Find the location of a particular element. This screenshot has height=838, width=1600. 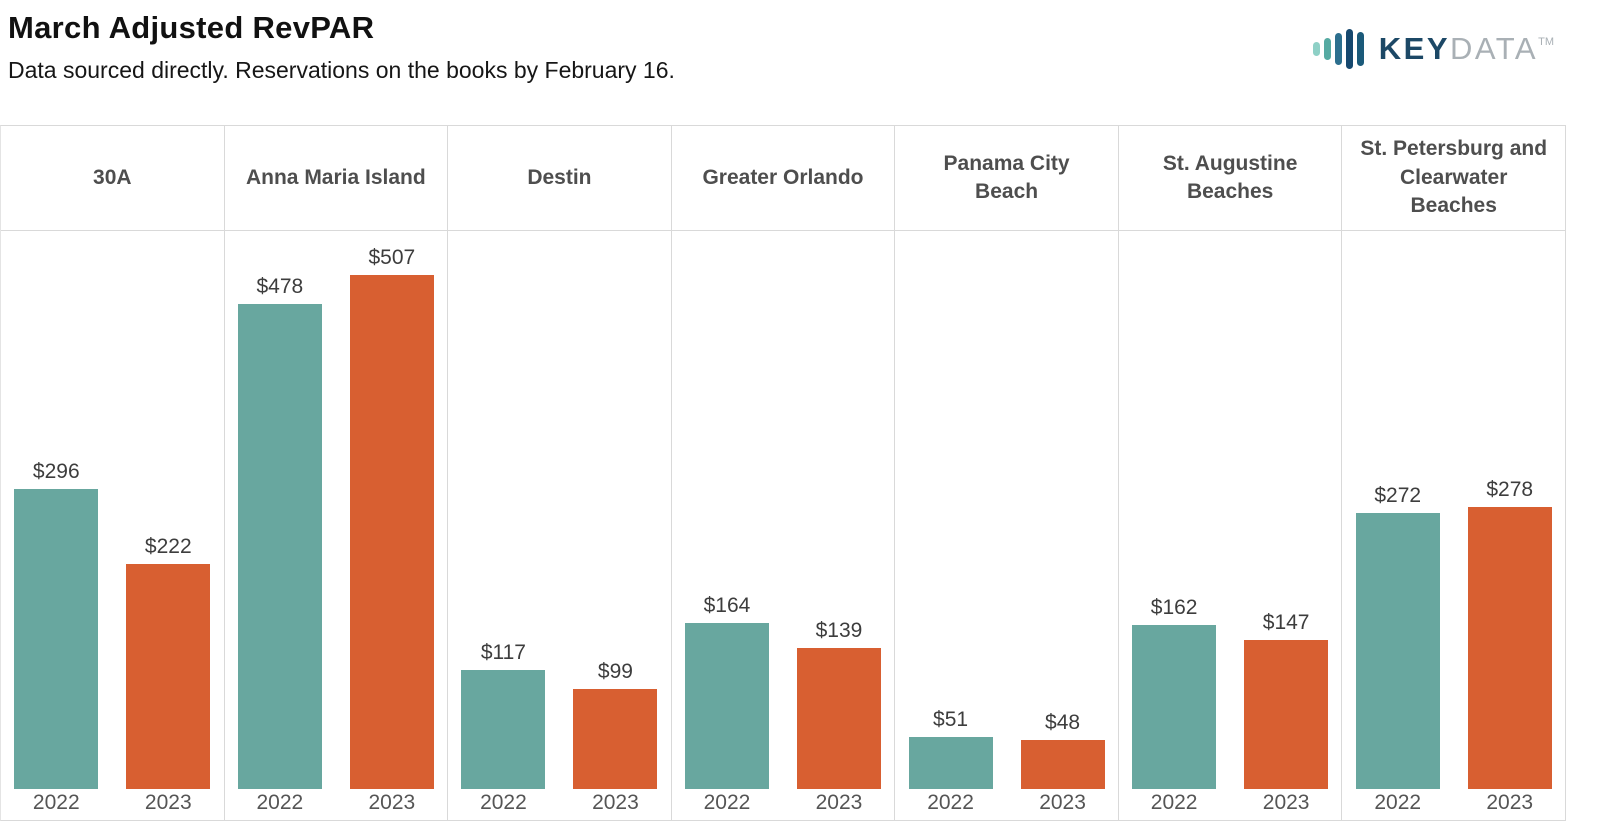

chart-panel: Greater Orlando $164 $139 2022 2023 is located at coordinates (783, 473).